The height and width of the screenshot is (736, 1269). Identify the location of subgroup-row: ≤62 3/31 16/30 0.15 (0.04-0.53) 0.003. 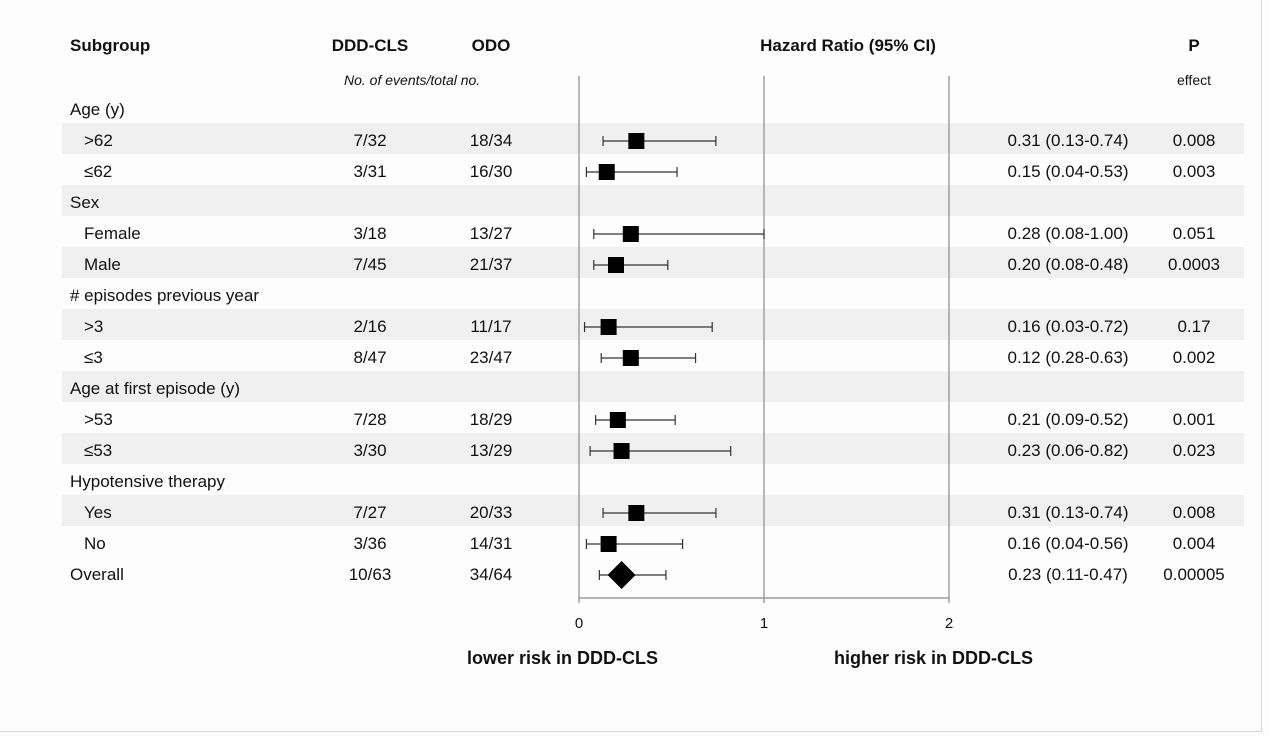
(634, 171).